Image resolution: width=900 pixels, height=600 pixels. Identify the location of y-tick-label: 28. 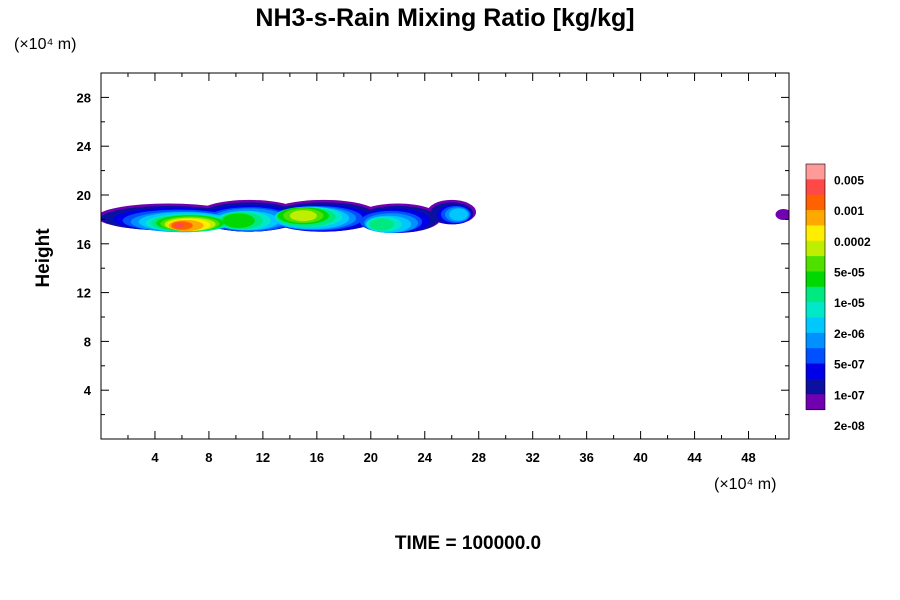
(84, 97).